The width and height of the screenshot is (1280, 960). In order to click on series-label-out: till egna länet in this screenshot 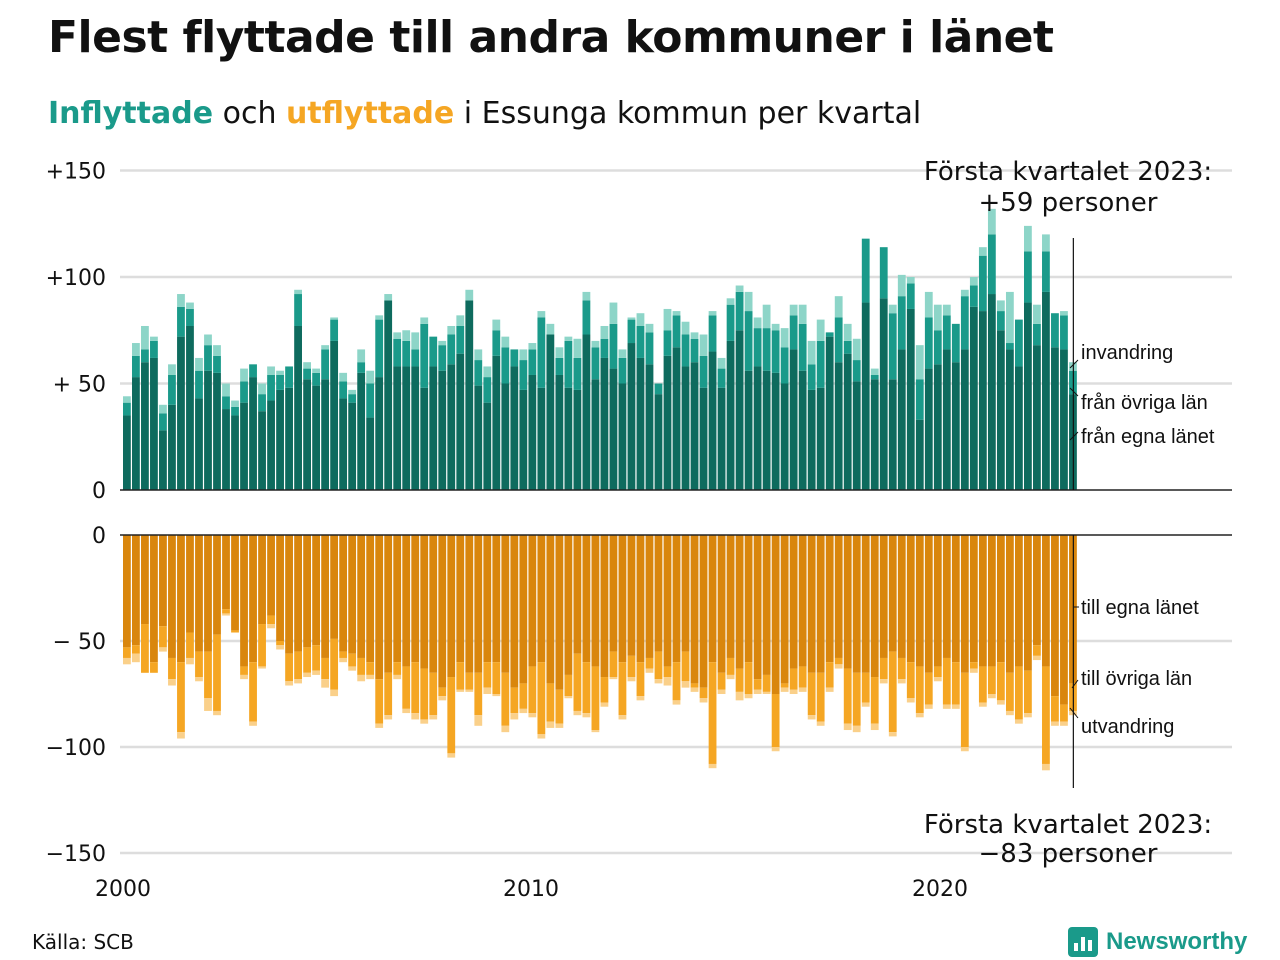, I will do `click(1140, 608)`.